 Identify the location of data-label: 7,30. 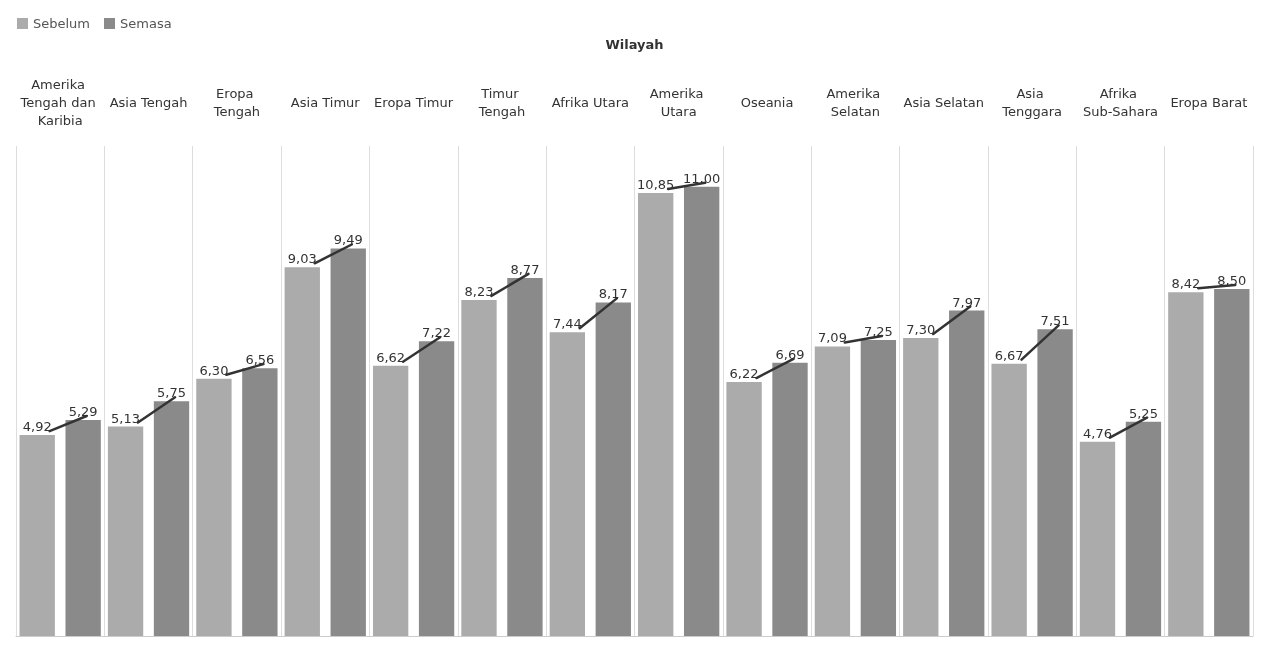
(921, 329).